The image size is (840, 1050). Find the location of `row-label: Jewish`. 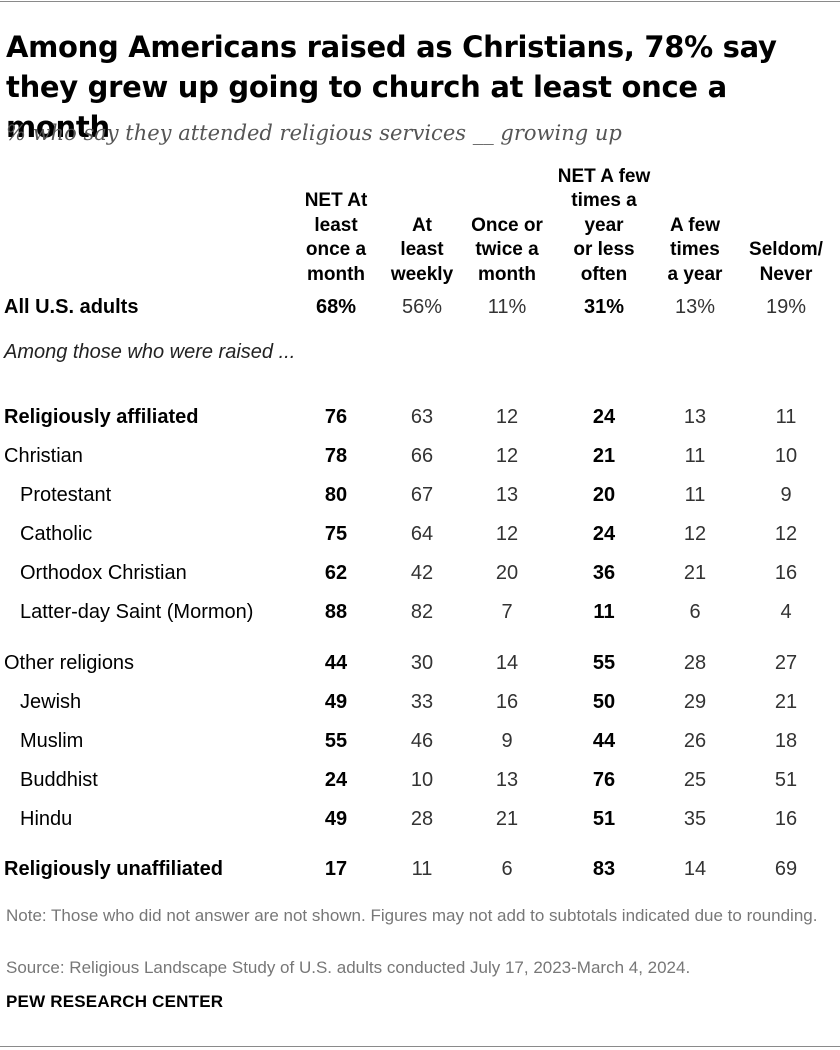

row-label: Jewish is located at coordinates (51, 702).